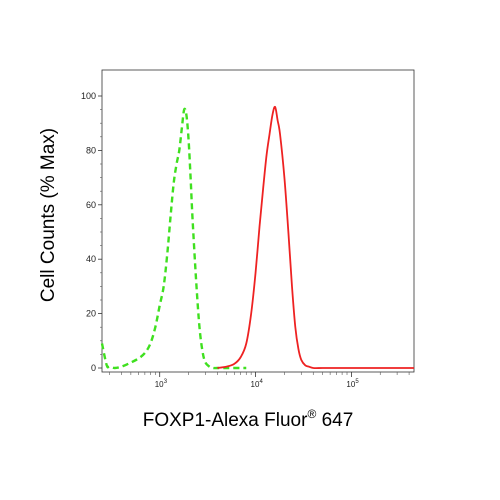 Image resolution: width=500 pixels, height=500 pixels. I want to click on x-tick-exponent: 3, so click(166, 382).